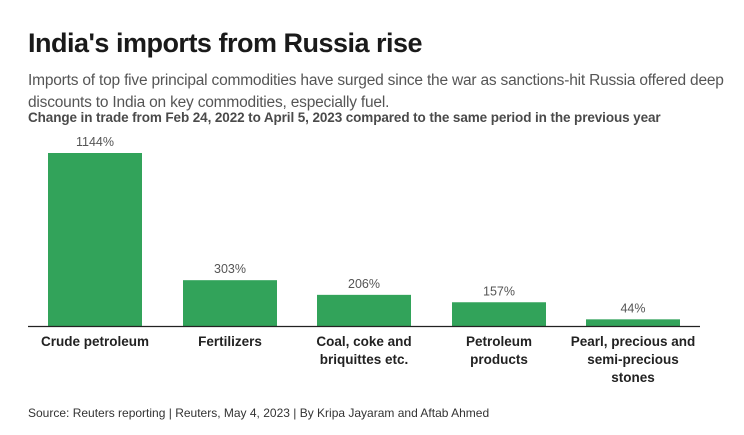  What do you see at coordinates (225, 43) in the screenshot?
I see `chart-title: India's imports from Russia rise` at bounding box center [225, 43].